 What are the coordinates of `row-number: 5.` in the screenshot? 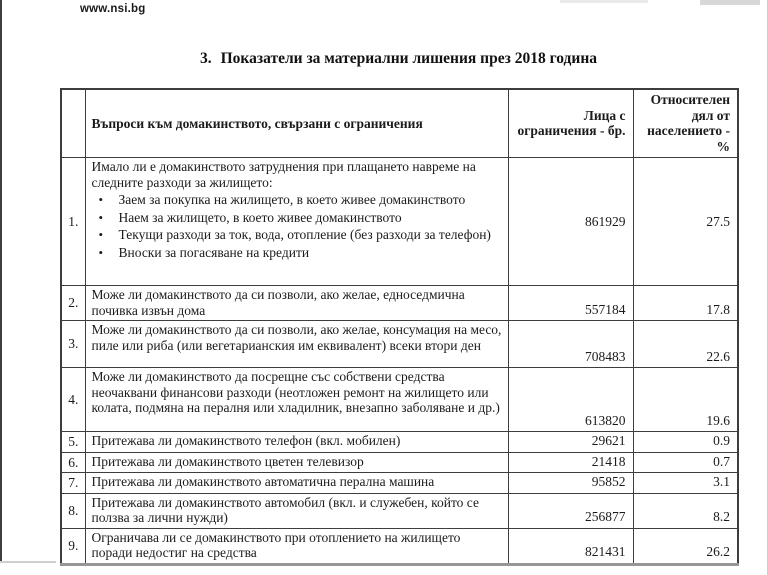 It's located at (73, 442).